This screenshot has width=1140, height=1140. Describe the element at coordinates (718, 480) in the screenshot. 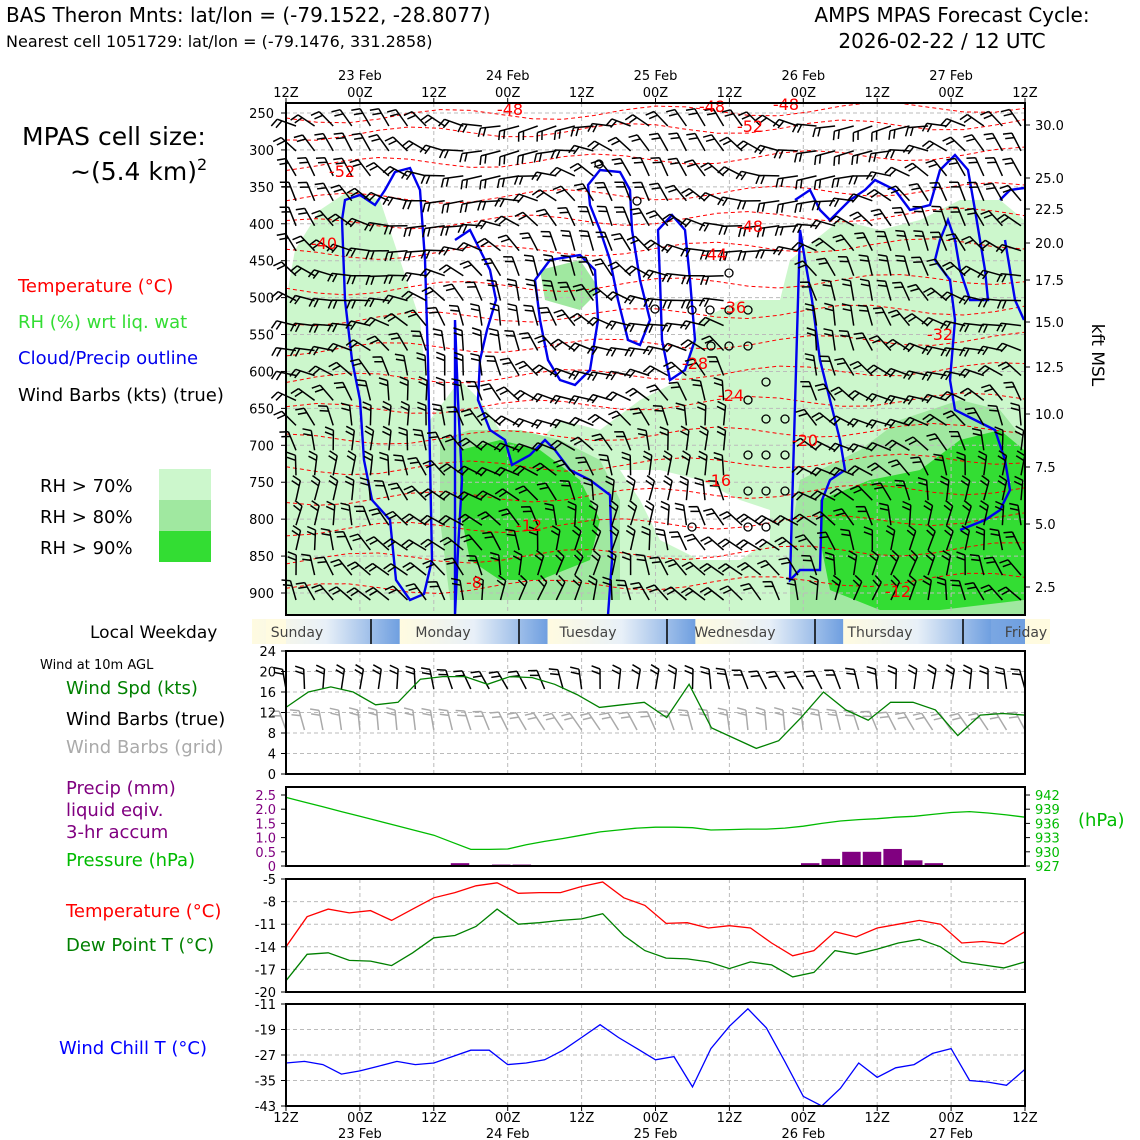

I see `temperature-contour-label: -16` at that location.